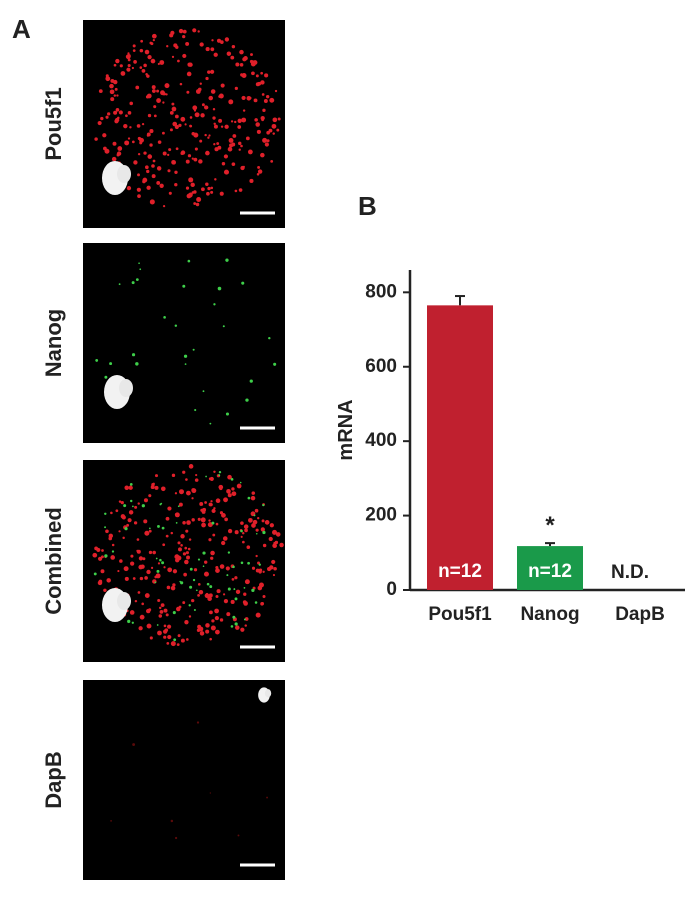 This screenshot has width=700, height=900. Describe the element at coordinates (550, 525) in the screenshot. I see `significance: *` at that location.